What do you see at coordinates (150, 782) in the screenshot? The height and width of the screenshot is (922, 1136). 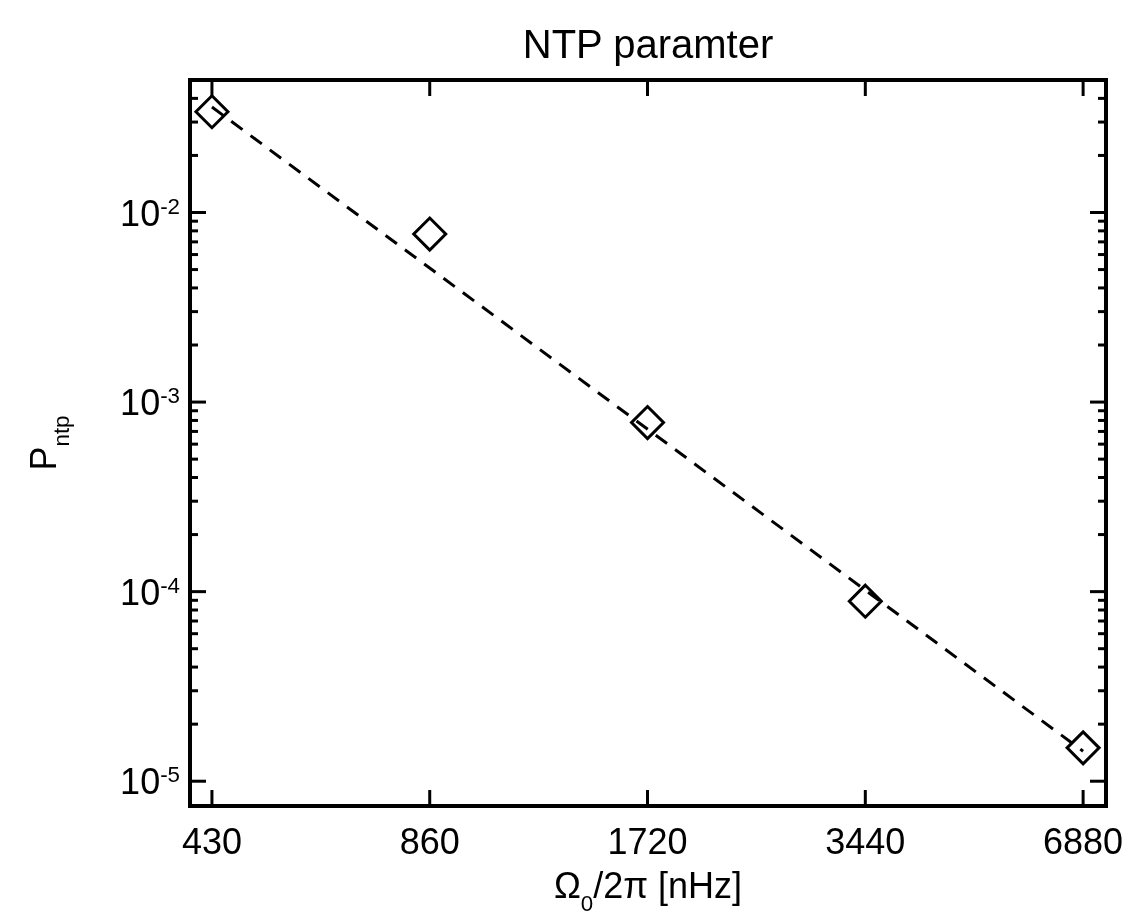 I see `y-tick-label: 10$^{-5}$` at bounding box center [150, 782].